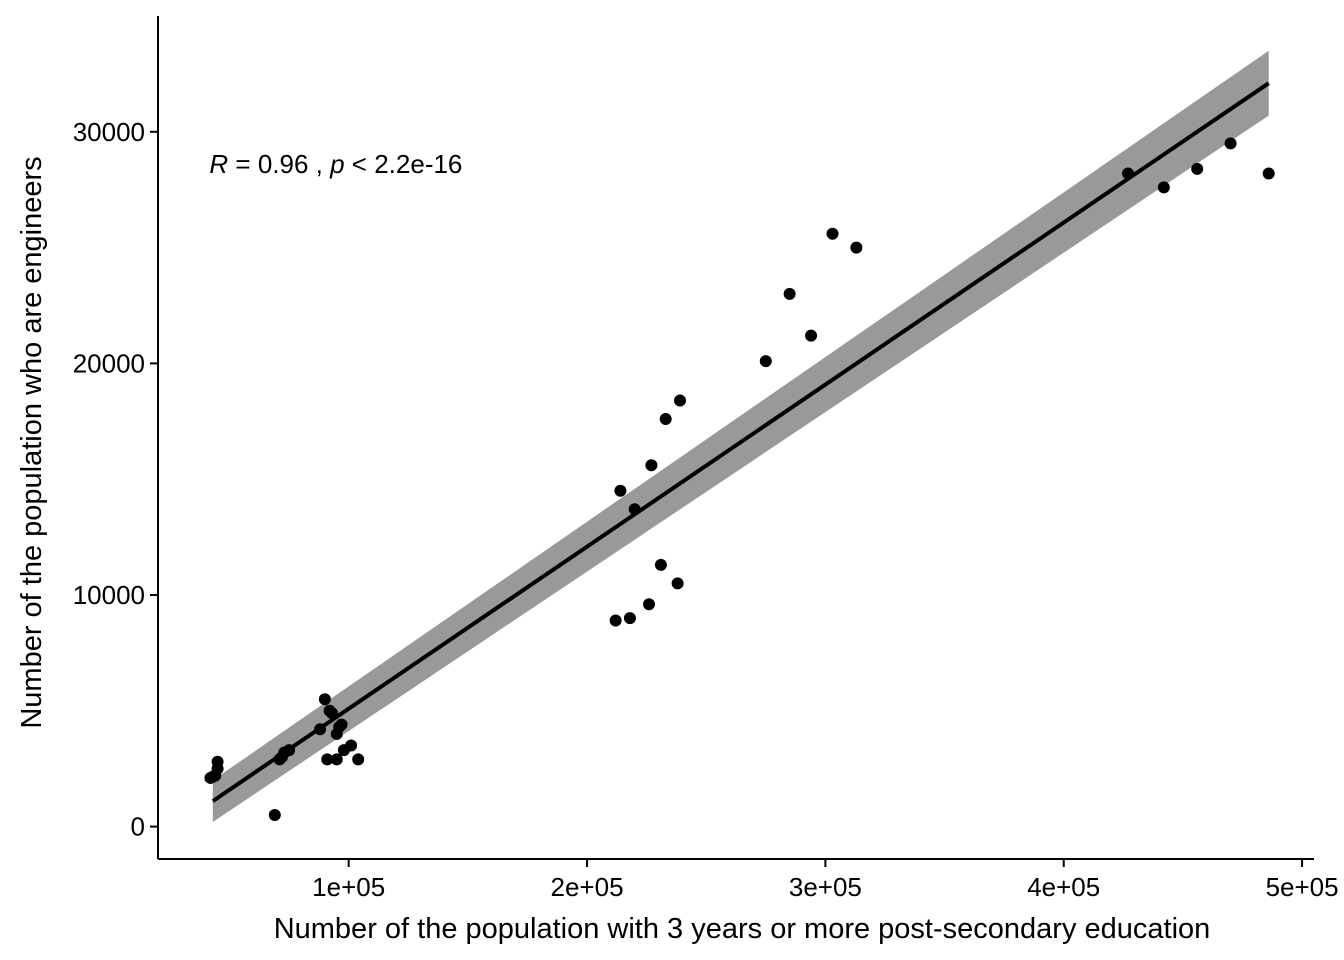  Describe the element at coordinates (109, 132) in the screenshot. I see `y-tick-label: 30000` at that location.